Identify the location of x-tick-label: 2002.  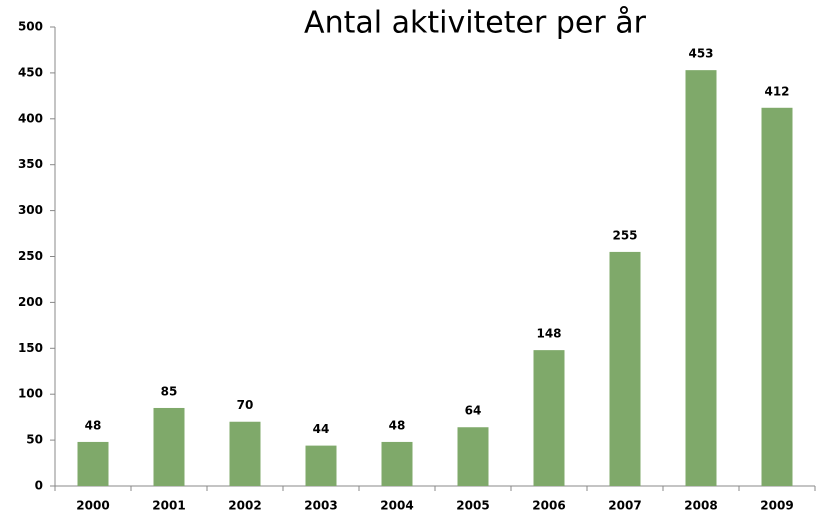
(244, 506).